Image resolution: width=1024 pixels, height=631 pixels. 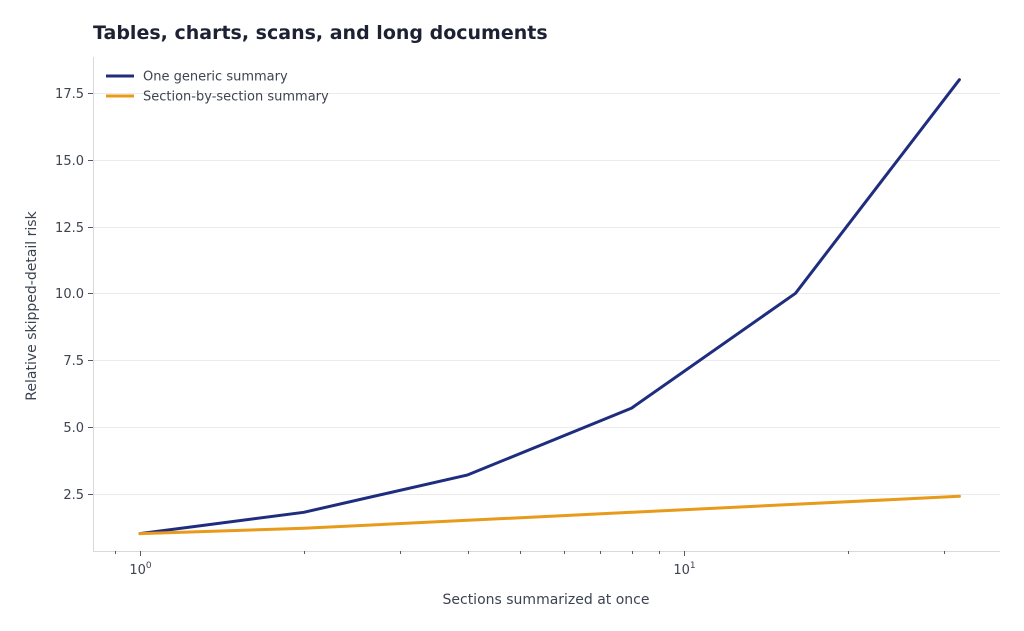 I want to click on legend-label-2: Section-by-section summary, so click(x=236, y=97).